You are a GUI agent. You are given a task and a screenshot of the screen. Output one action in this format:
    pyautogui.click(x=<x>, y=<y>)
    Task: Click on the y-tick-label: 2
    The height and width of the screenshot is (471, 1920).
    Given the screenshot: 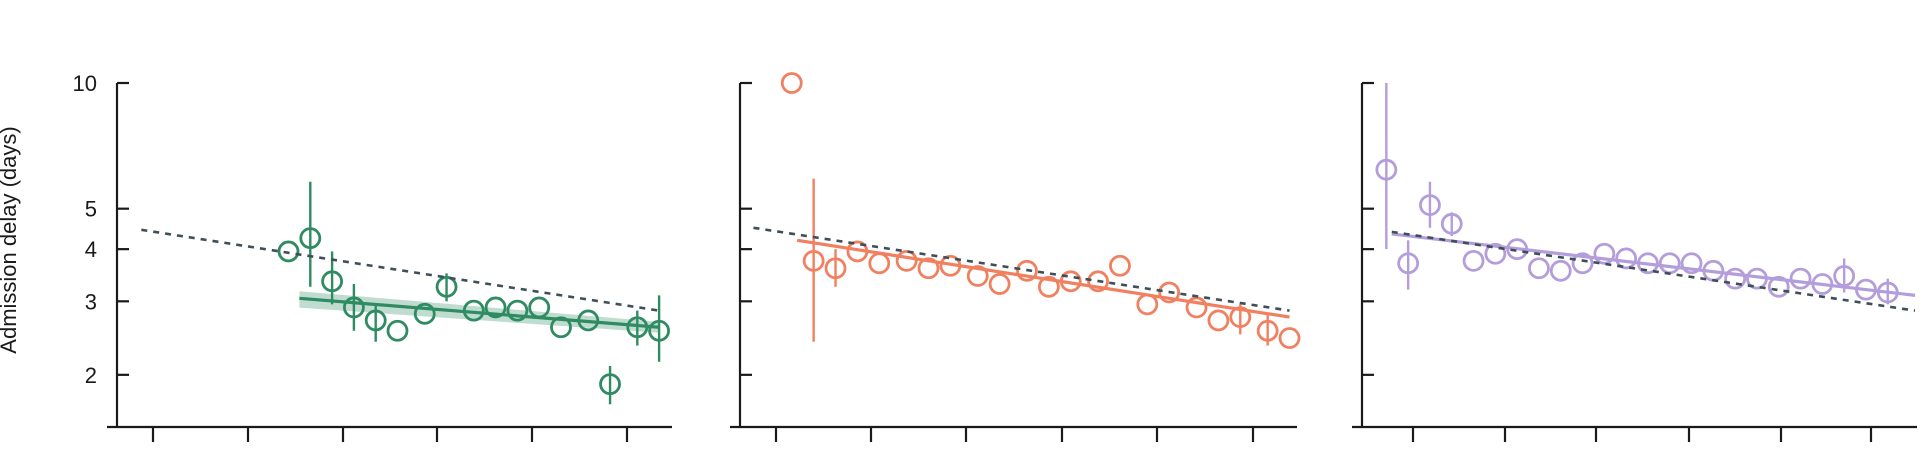 What is the action you would take?
    pyautogui.click(x=91, y=375)
    